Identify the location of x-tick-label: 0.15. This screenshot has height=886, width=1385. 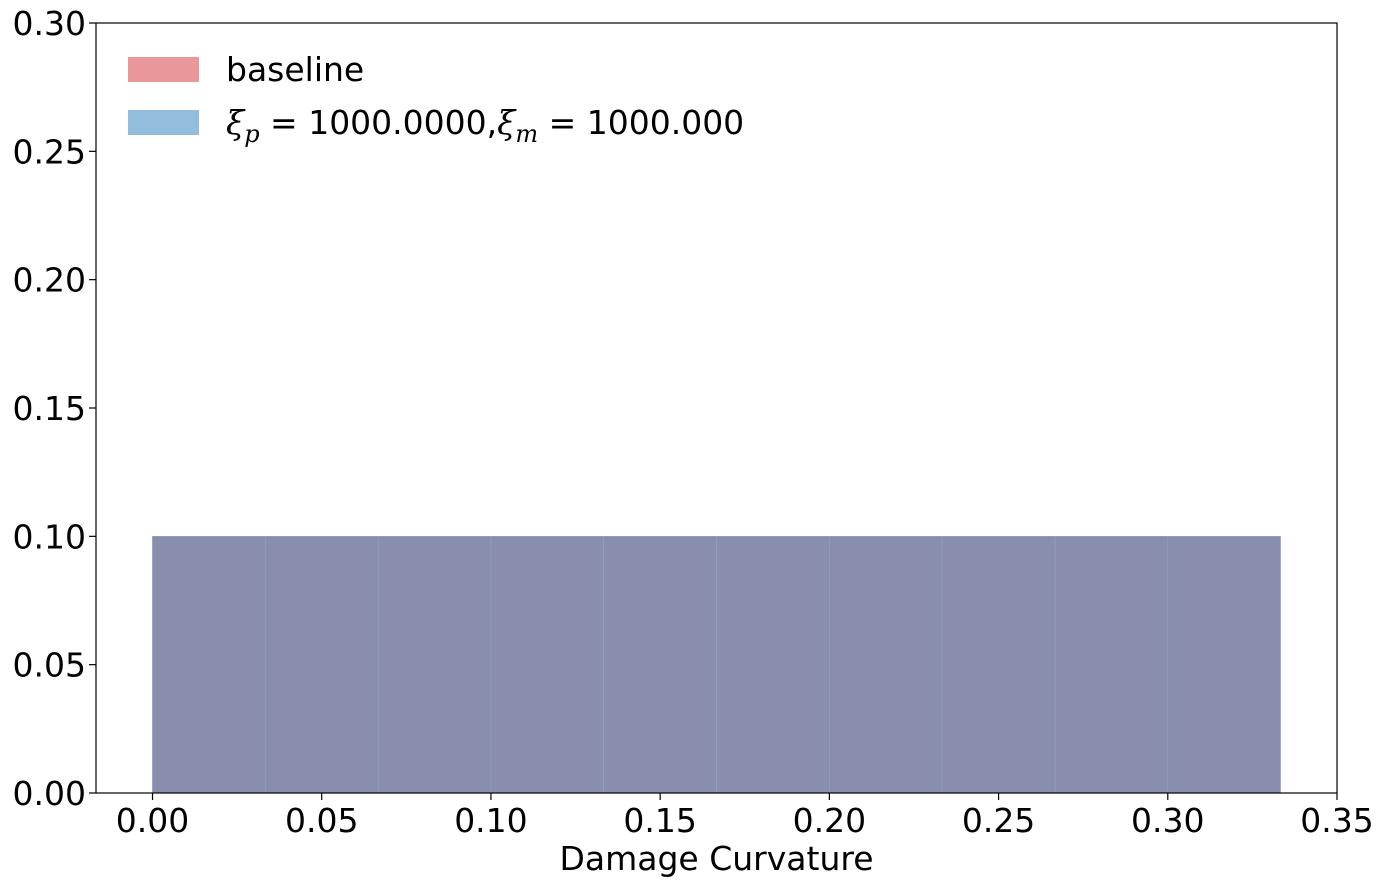
(659, 820).